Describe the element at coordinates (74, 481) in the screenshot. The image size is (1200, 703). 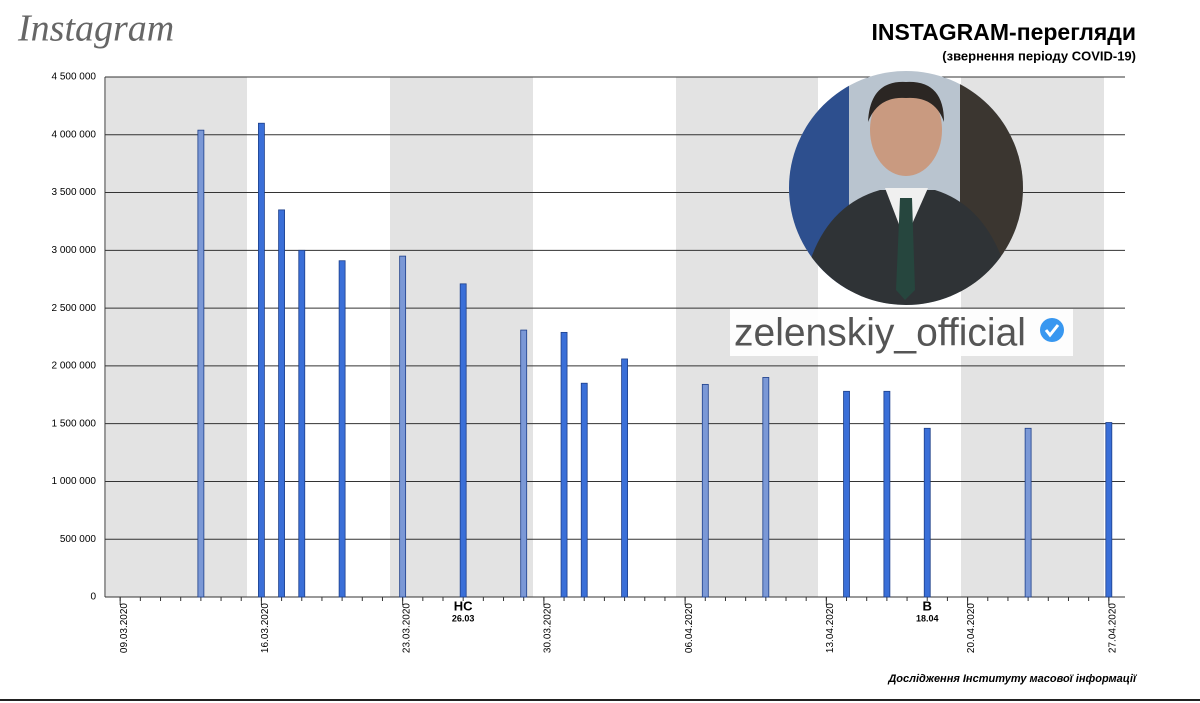
I see `y-tick-label: 1 000 000` at that location.